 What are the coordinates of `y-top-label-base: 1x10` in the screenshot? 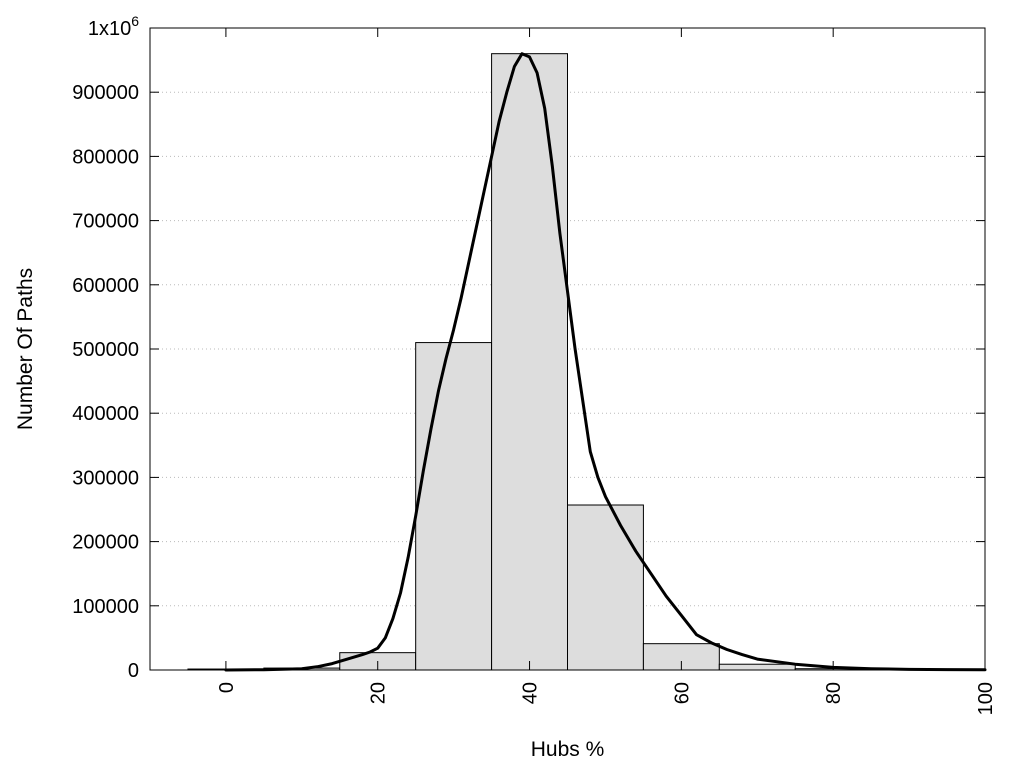 It's located at (109, 29).